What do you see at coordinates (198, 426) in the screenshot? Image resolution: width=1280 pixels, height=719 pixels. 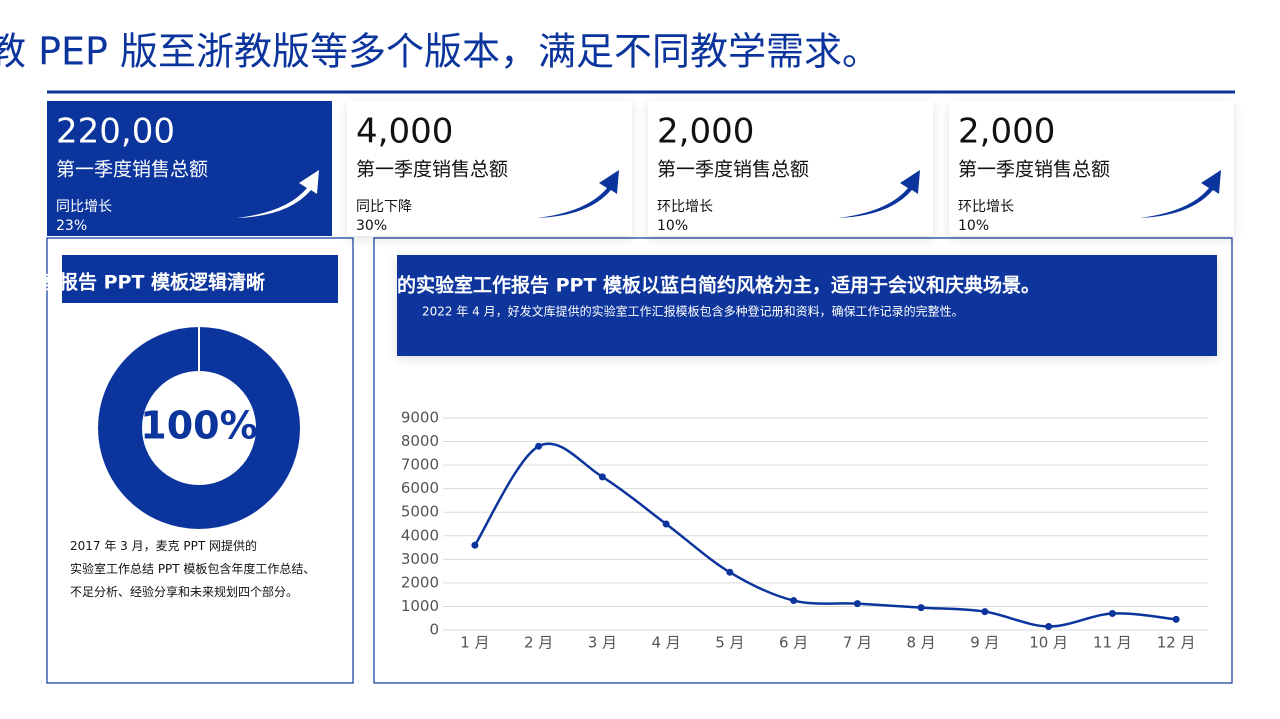 I see `donut-label: 100%` at bounding box center [198, 426].